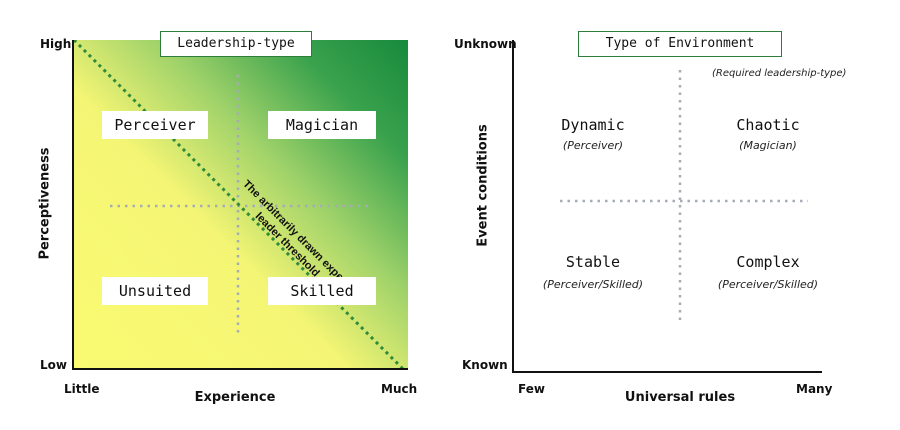 The image size is (900, 430). I want to click on quadrant-chaotic-type: (Magician), so click(768, 145).